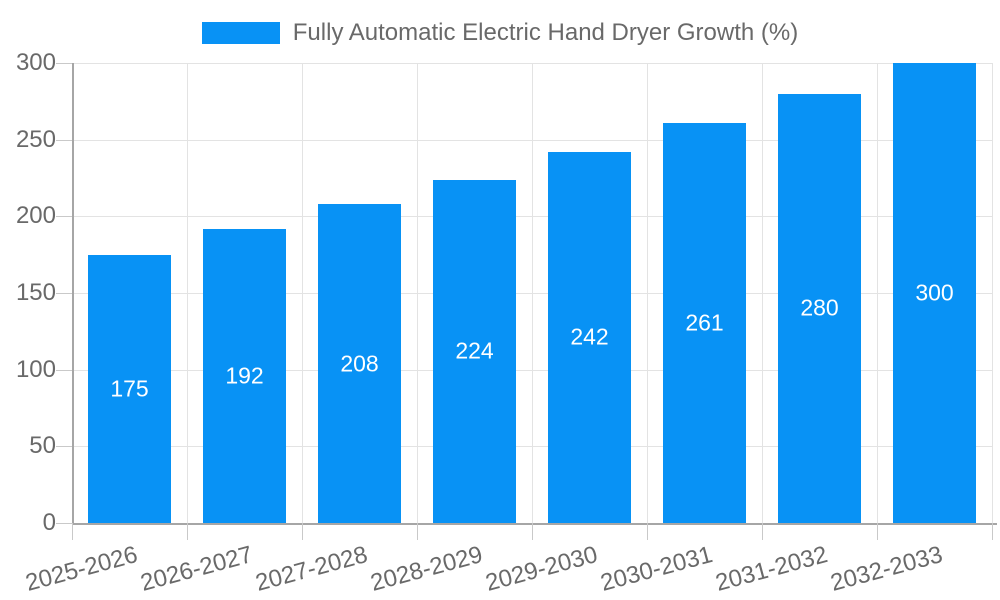 This screenshot has height=600, width=1000. I want to click on bar: 261, so click(704, 322).